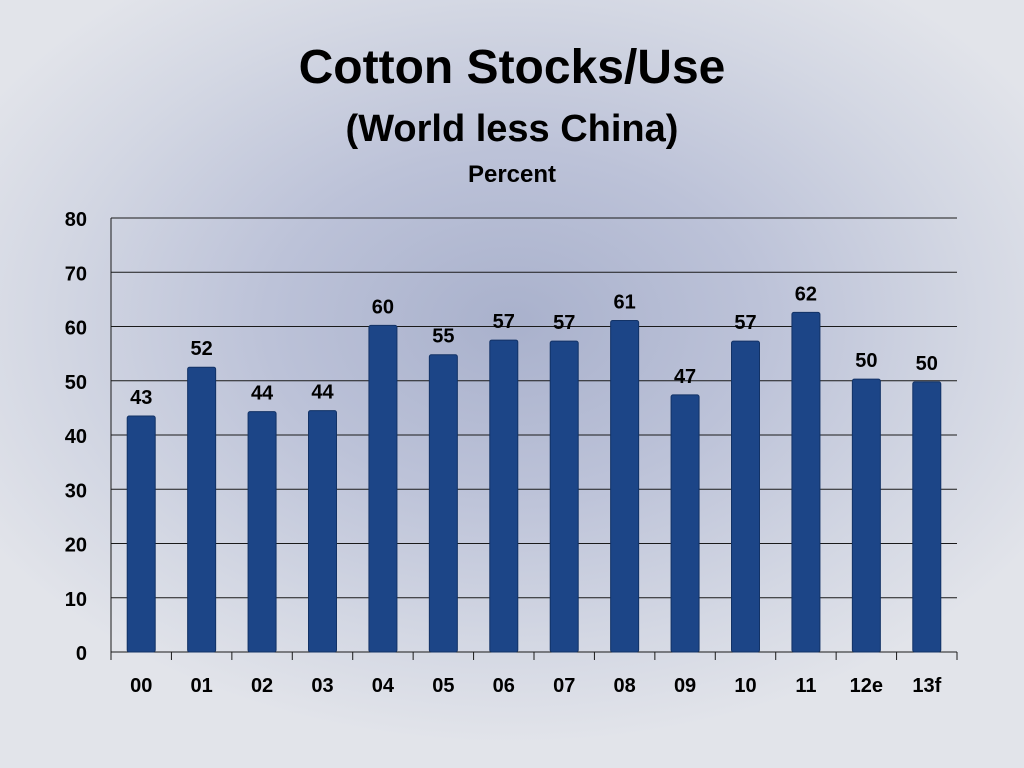 The width and height of the screenshot is (1024, 768). What do you see at coordinates (866, 686) in the screenshot?
I see `x-tick-label: 12e` at bounding box center [866, 686].